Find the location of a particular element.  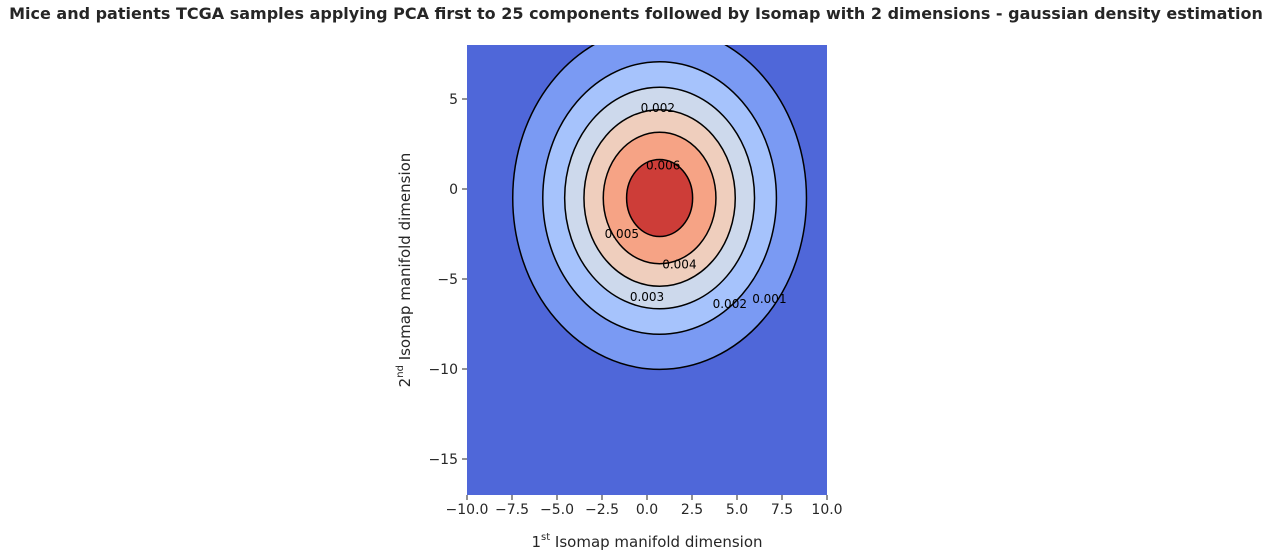

x-axis-label-text: Isomap manifold dimension is located at coordinates (656, 542).